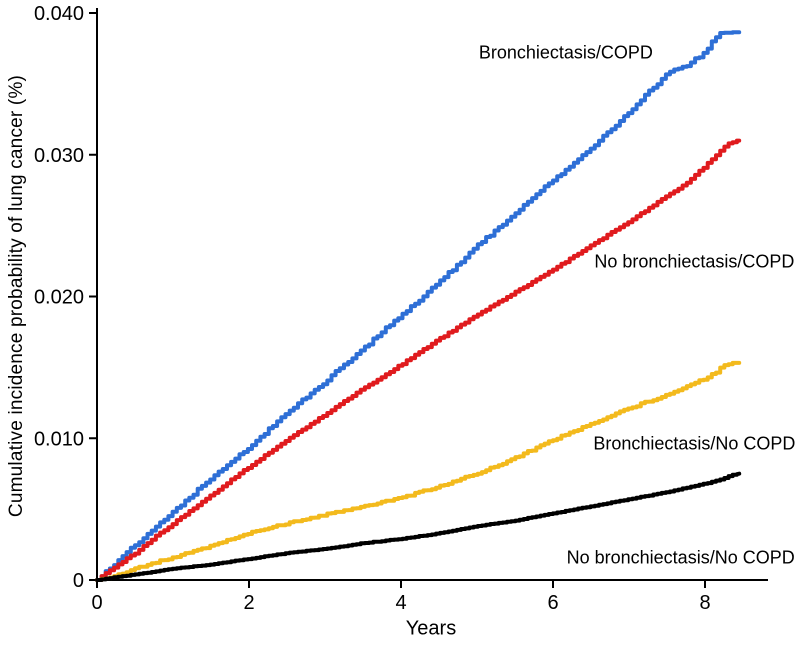 The height and width of the screenshot is (645, 797). Describe the element at coordinates (59, 14) in the screenshot. I see `y-tick-label: 0.040` at that location.